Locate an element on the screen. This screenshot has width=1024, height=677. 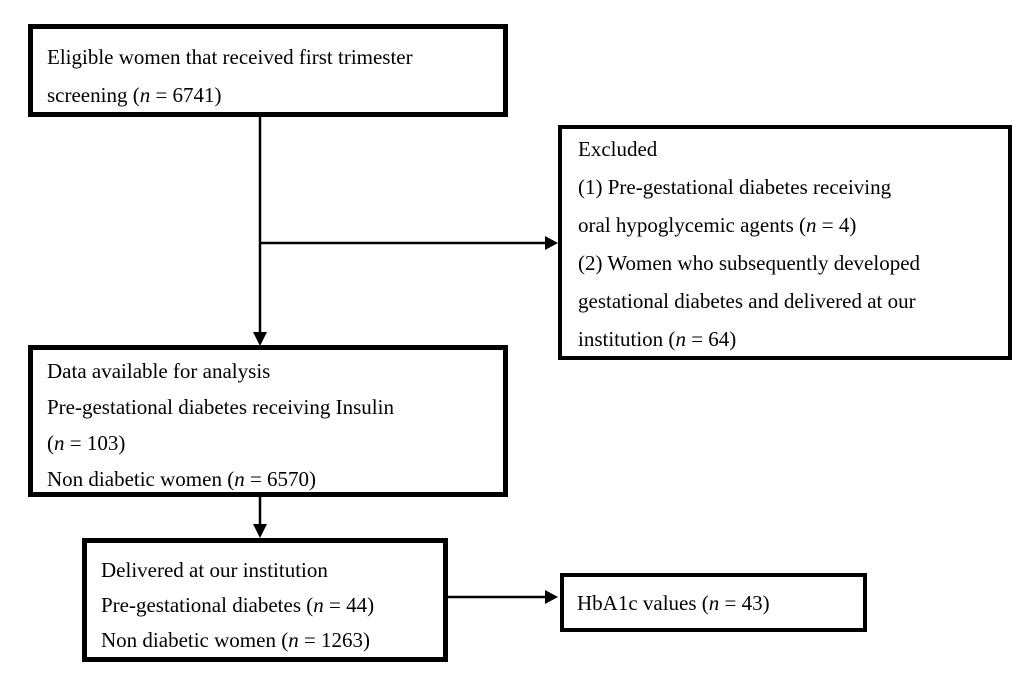
text-line: Data available for analysis is located at coordinates (159, 371).